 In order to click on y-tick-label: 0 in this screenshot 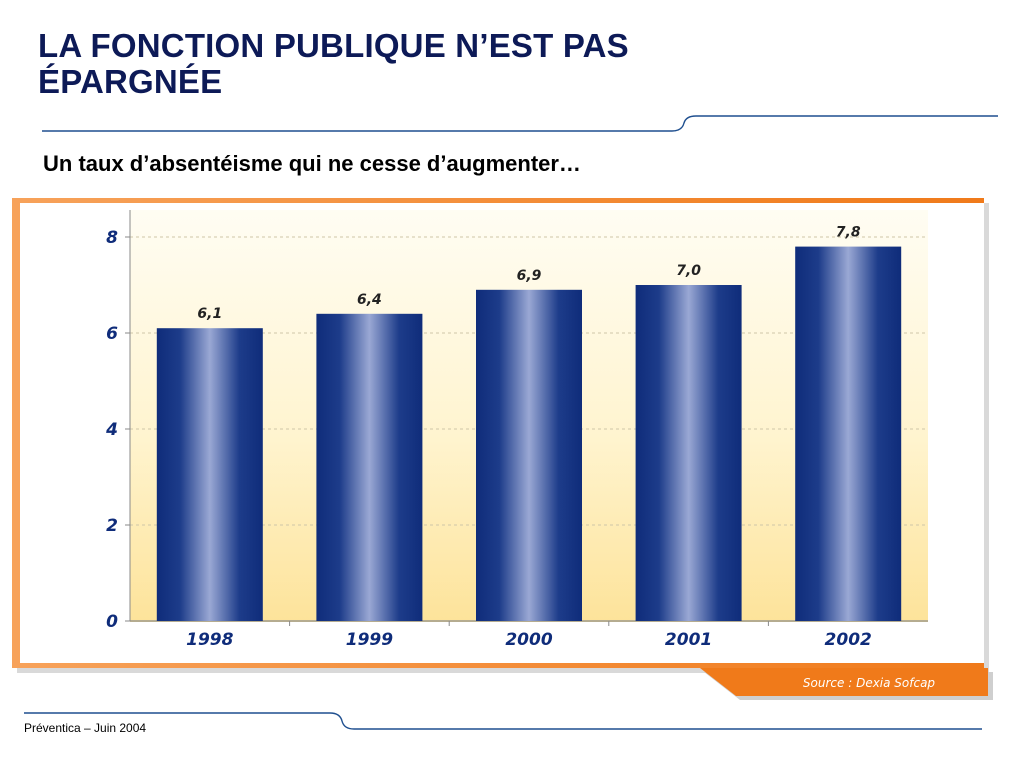, I will do `click(112, 622)`.